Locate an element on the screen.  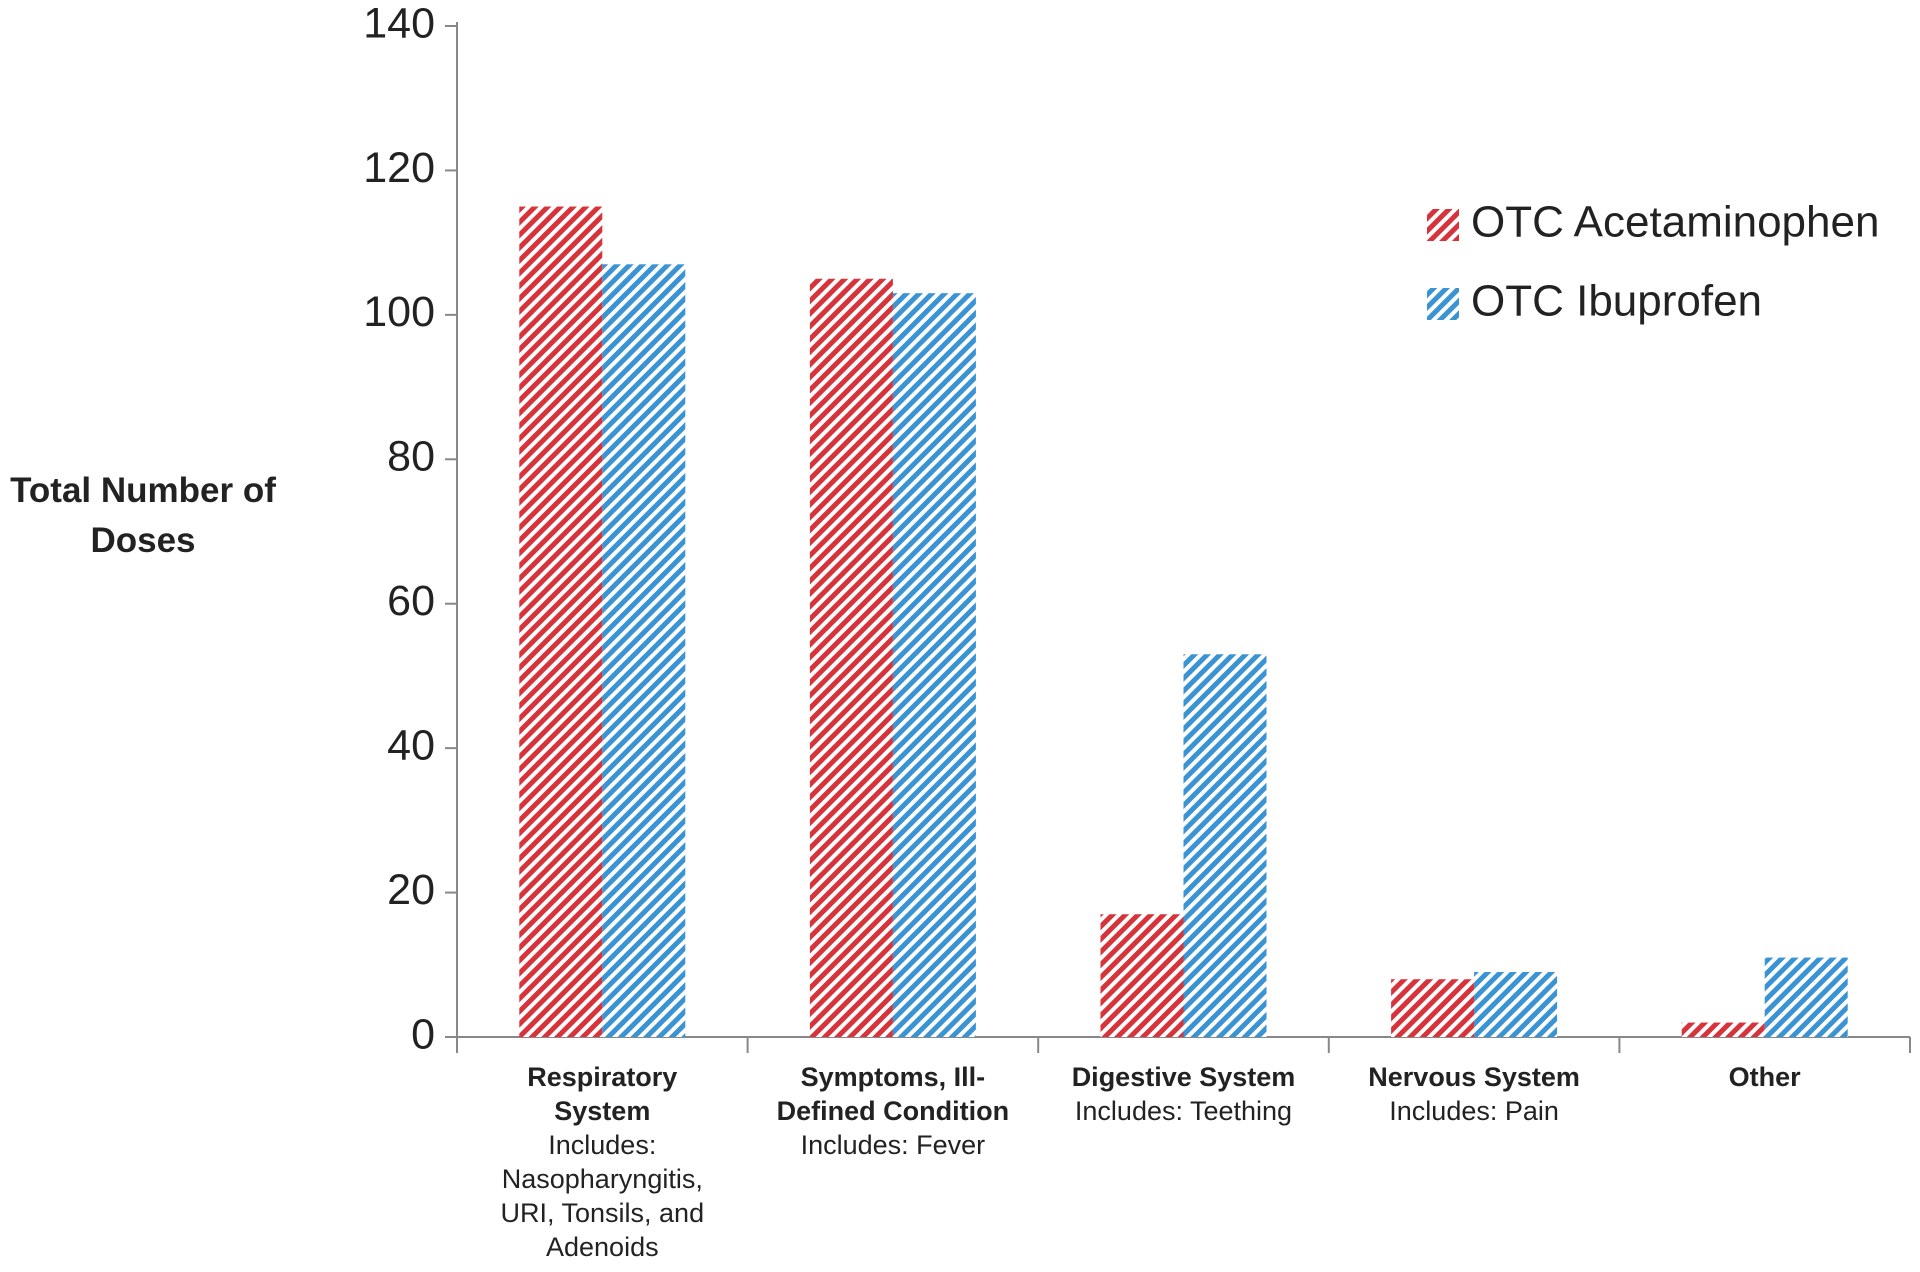
y-tick-label: 40 is located at coordinates (411, 746).